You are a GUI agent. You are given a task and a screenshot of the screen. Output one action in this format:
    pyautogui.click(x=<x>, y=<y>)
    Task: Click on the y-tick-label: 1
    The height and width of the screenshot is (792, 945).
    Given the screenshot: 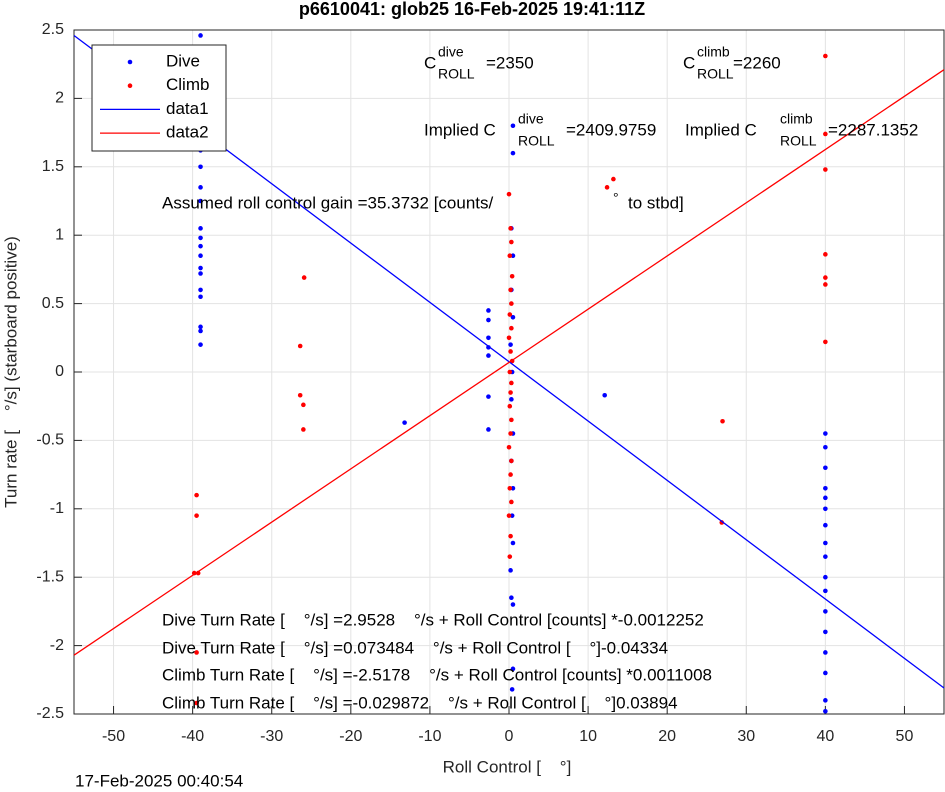 What is the action you would take?
    pyautogui.click(x=59, y=234)
    